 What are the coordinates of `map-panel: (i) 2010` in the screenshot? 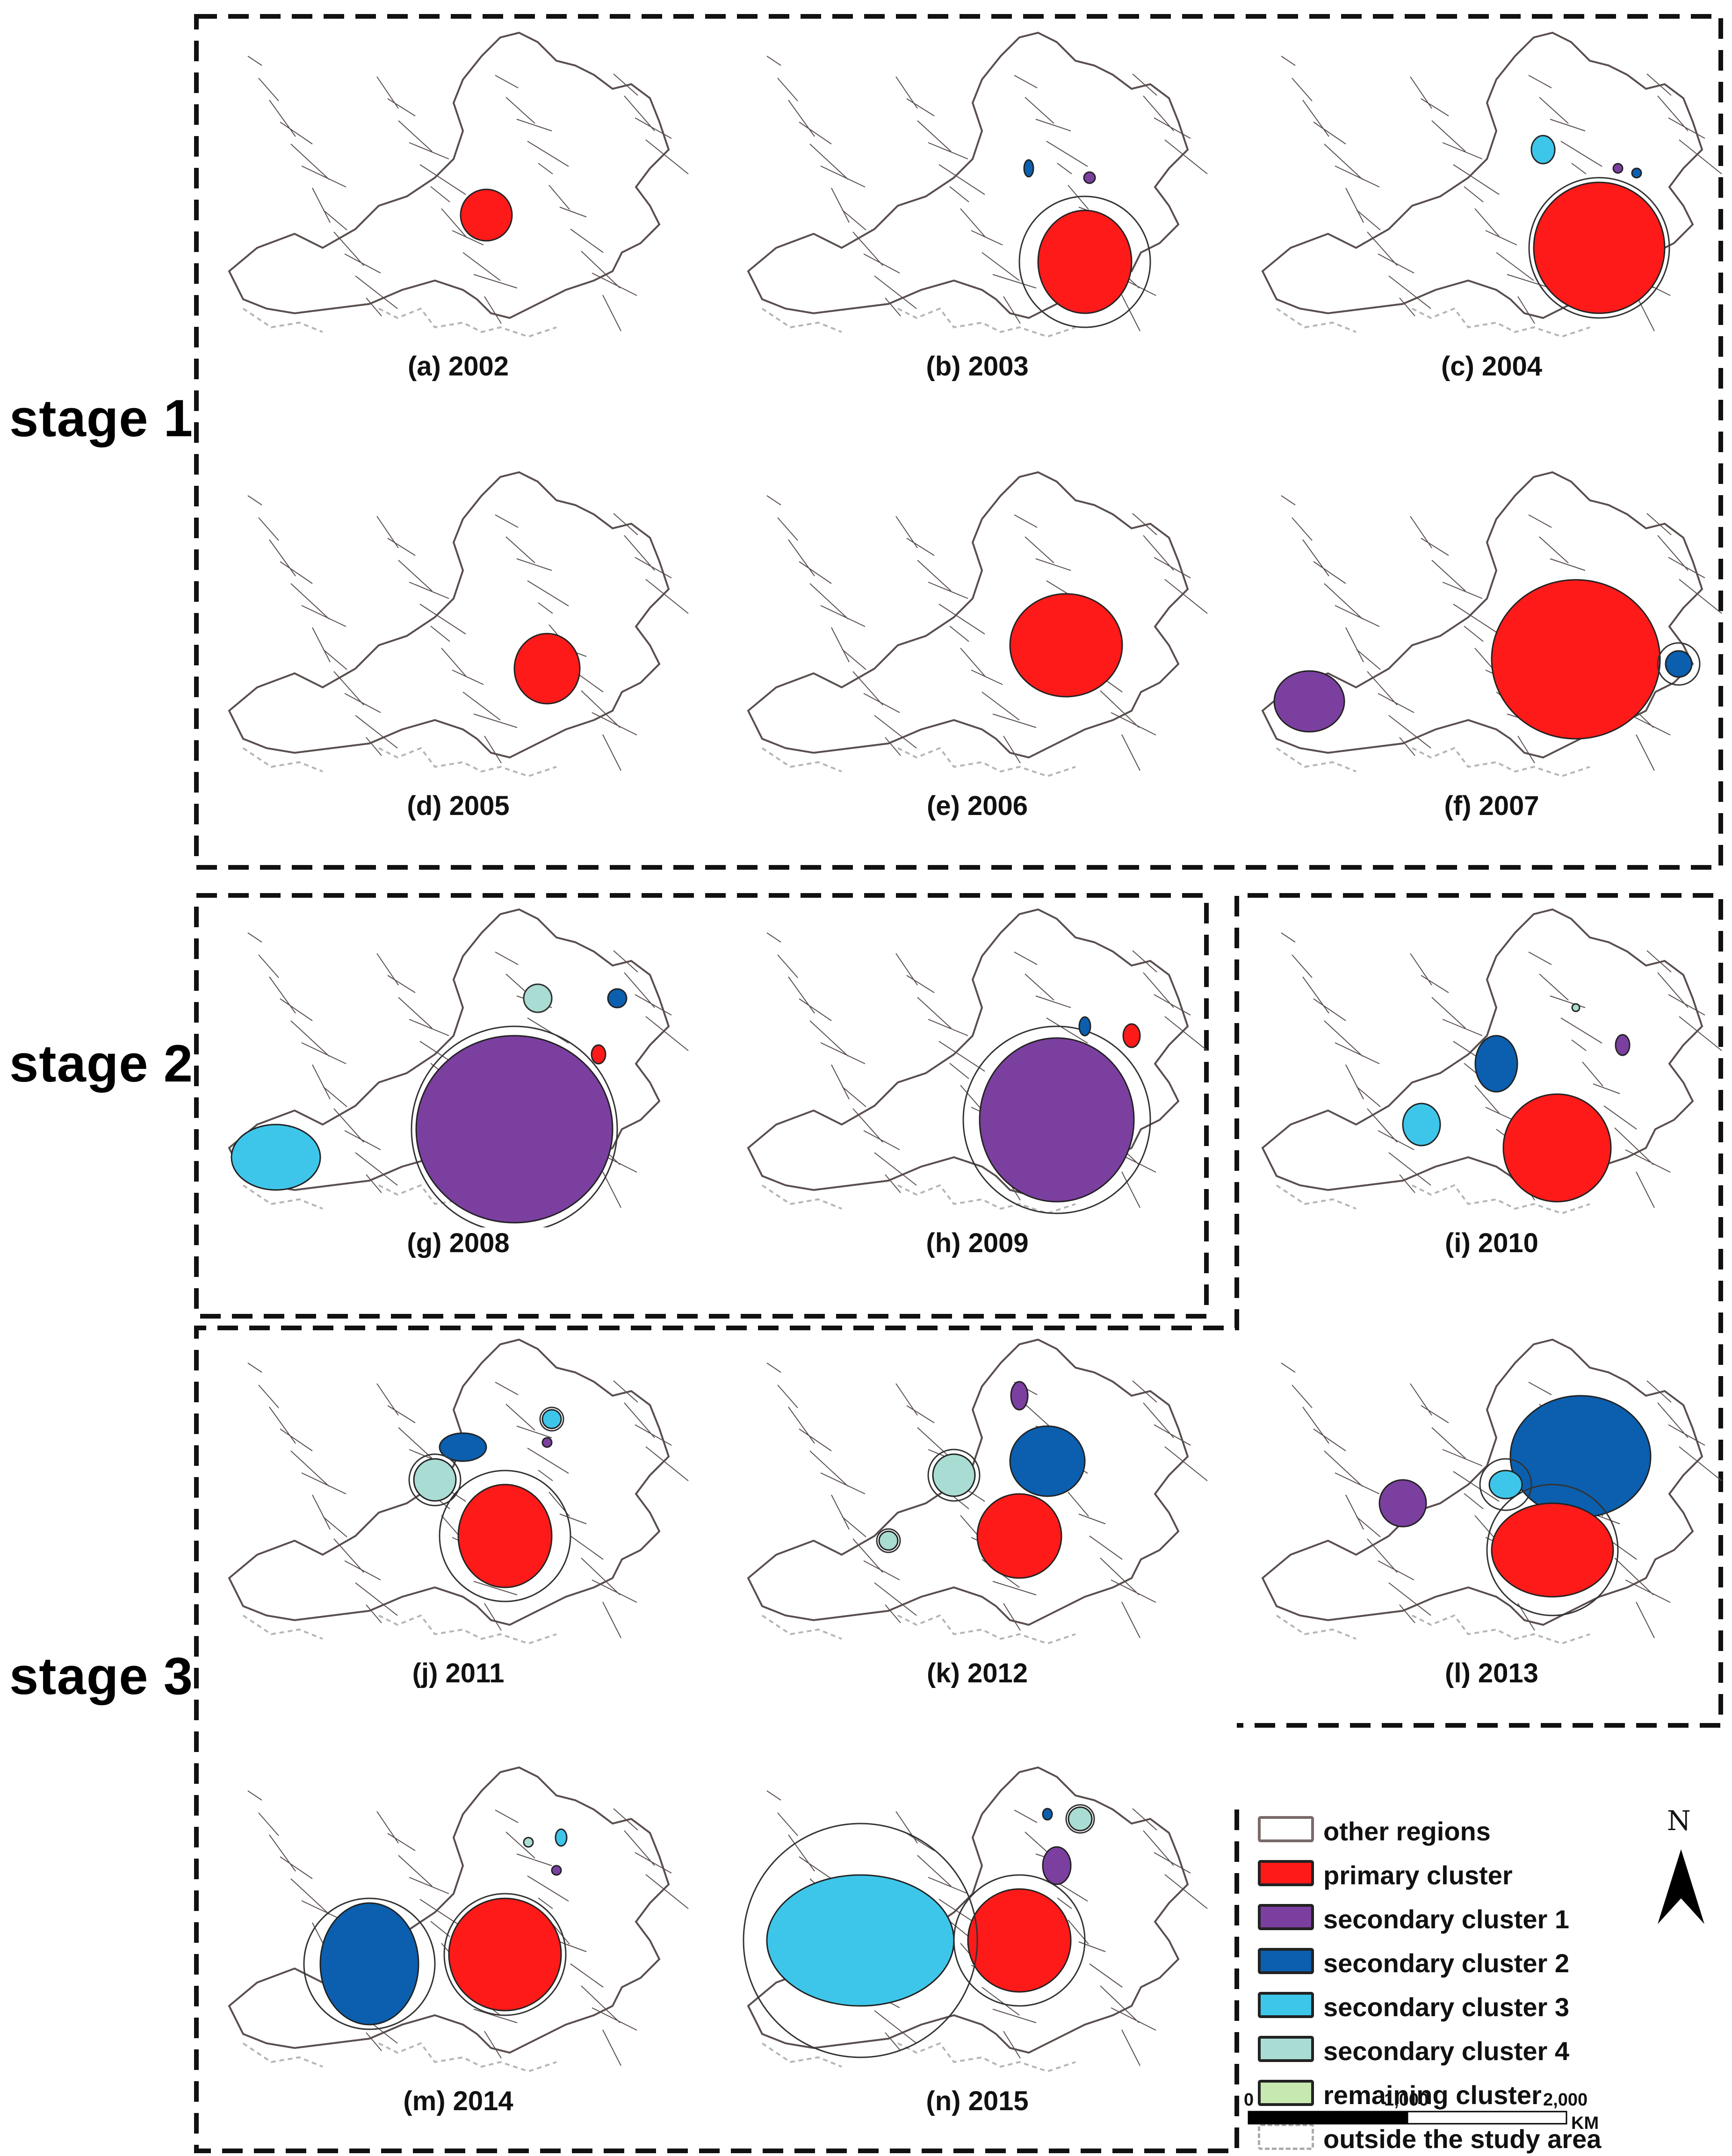 It's located at (1483, 1087).